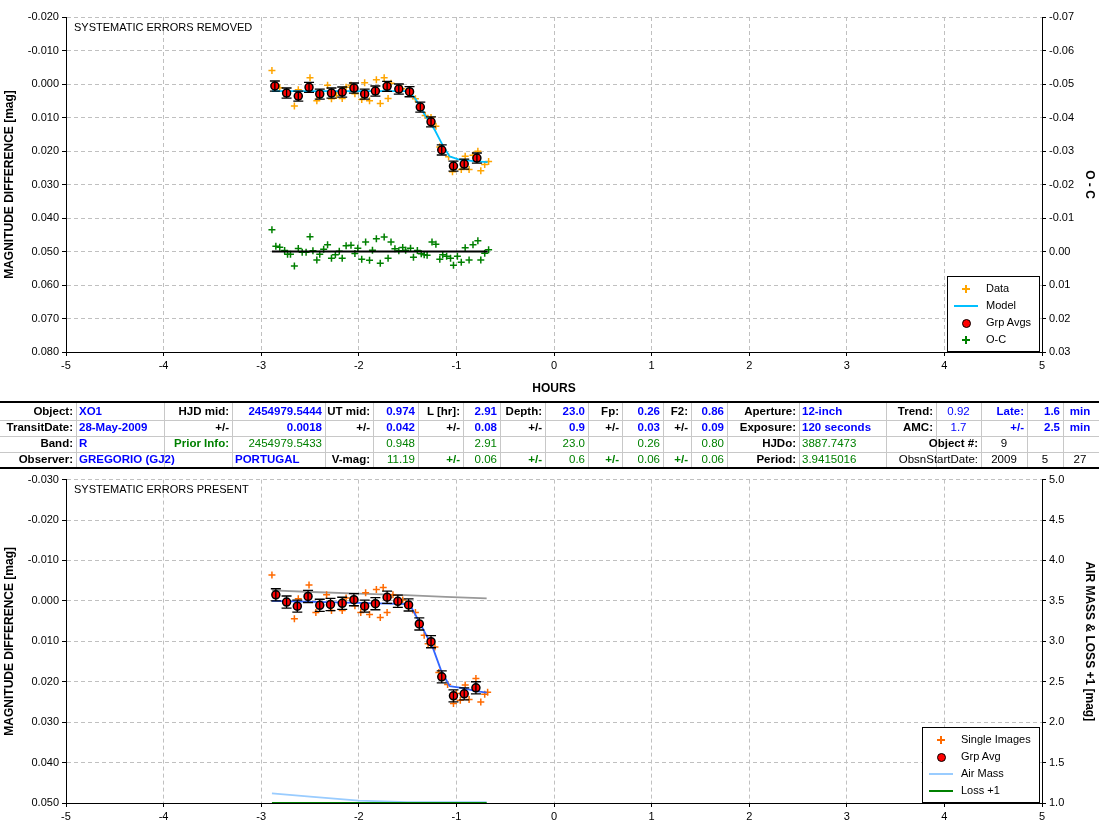  What do you see at coordinates (43, 49) in the screenshot?
I see `y-tick-label: -0.010` at bounding box center [43, 49].